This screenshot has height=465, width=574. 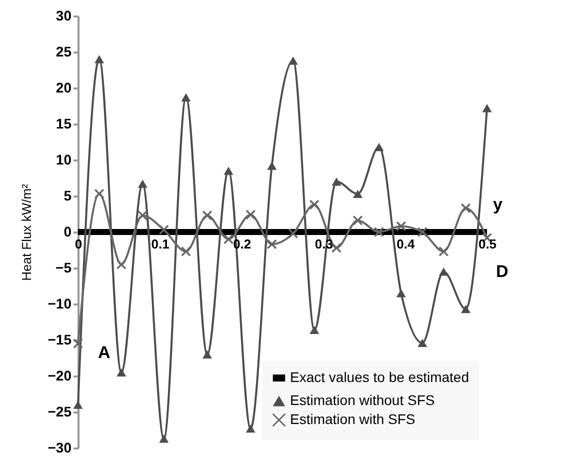 What do you see at coordinates (64, 16) in the screenshot?
I see `y-tick-label: 30` at bounding box center [64, 16].